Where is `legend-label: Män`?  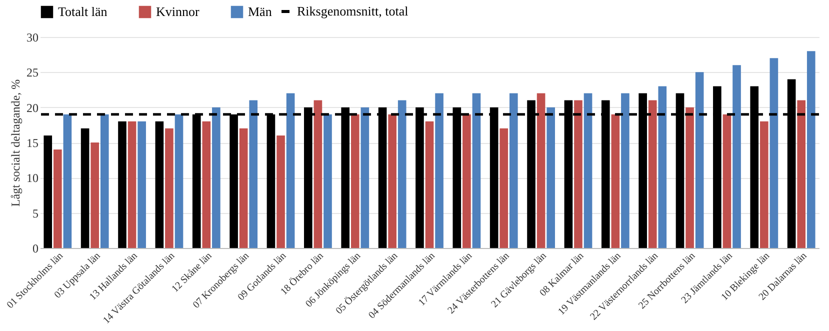
legend-label: Män is located at coordinates (260, 11).